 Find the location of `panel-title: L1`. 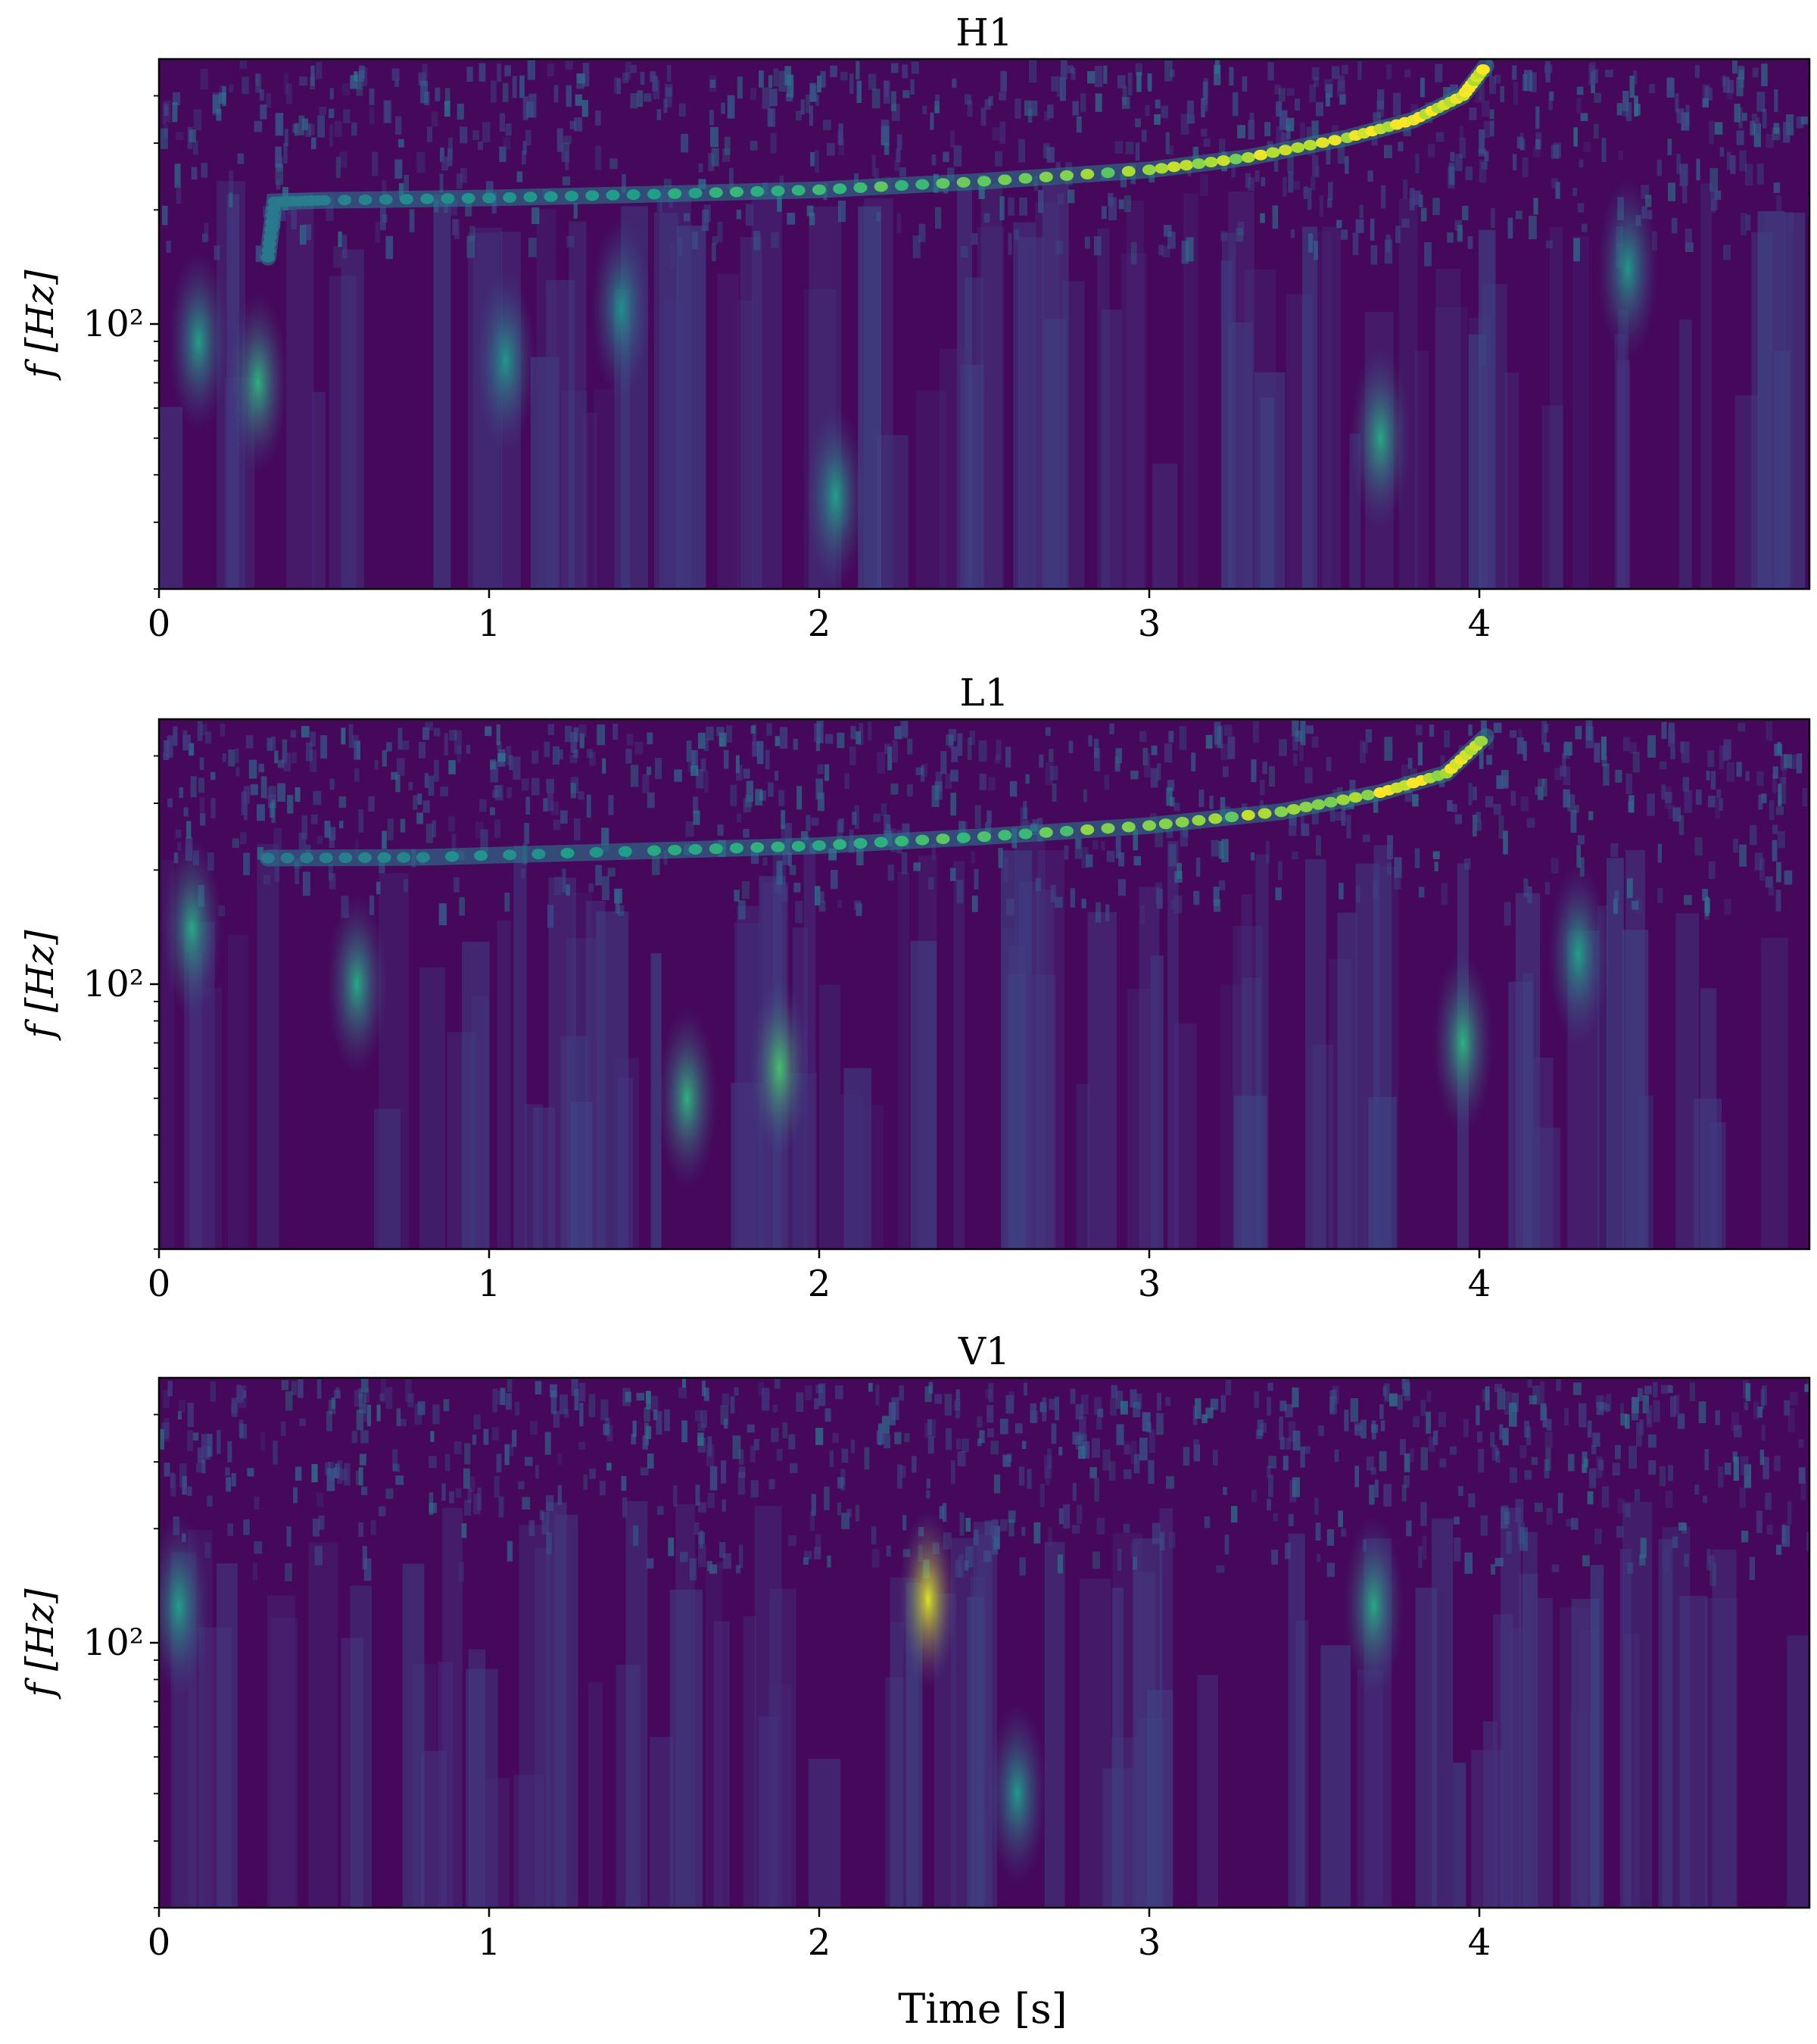

panel-title: L1 is located at coordinates (983, 693).